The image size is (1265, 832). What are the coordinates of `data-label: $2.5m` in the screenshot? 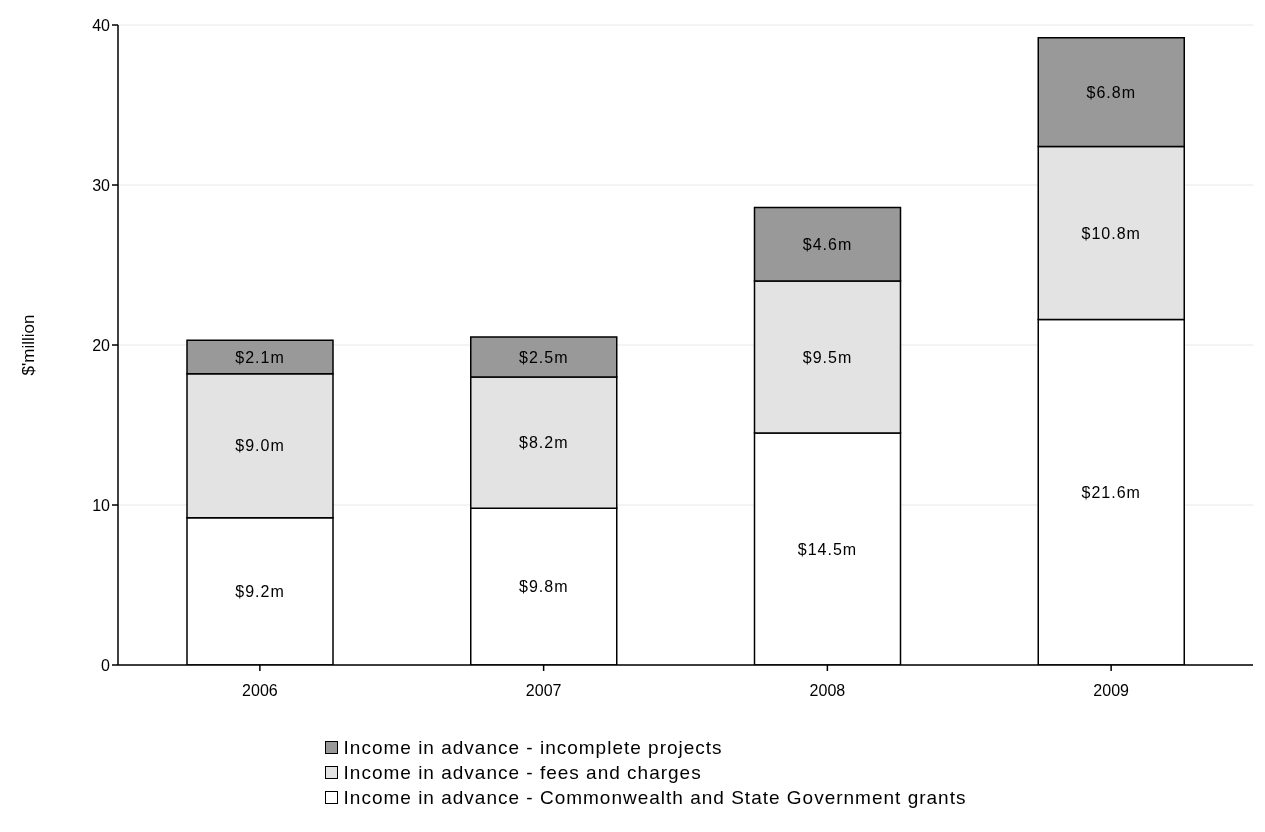 It's located at (544, 357).